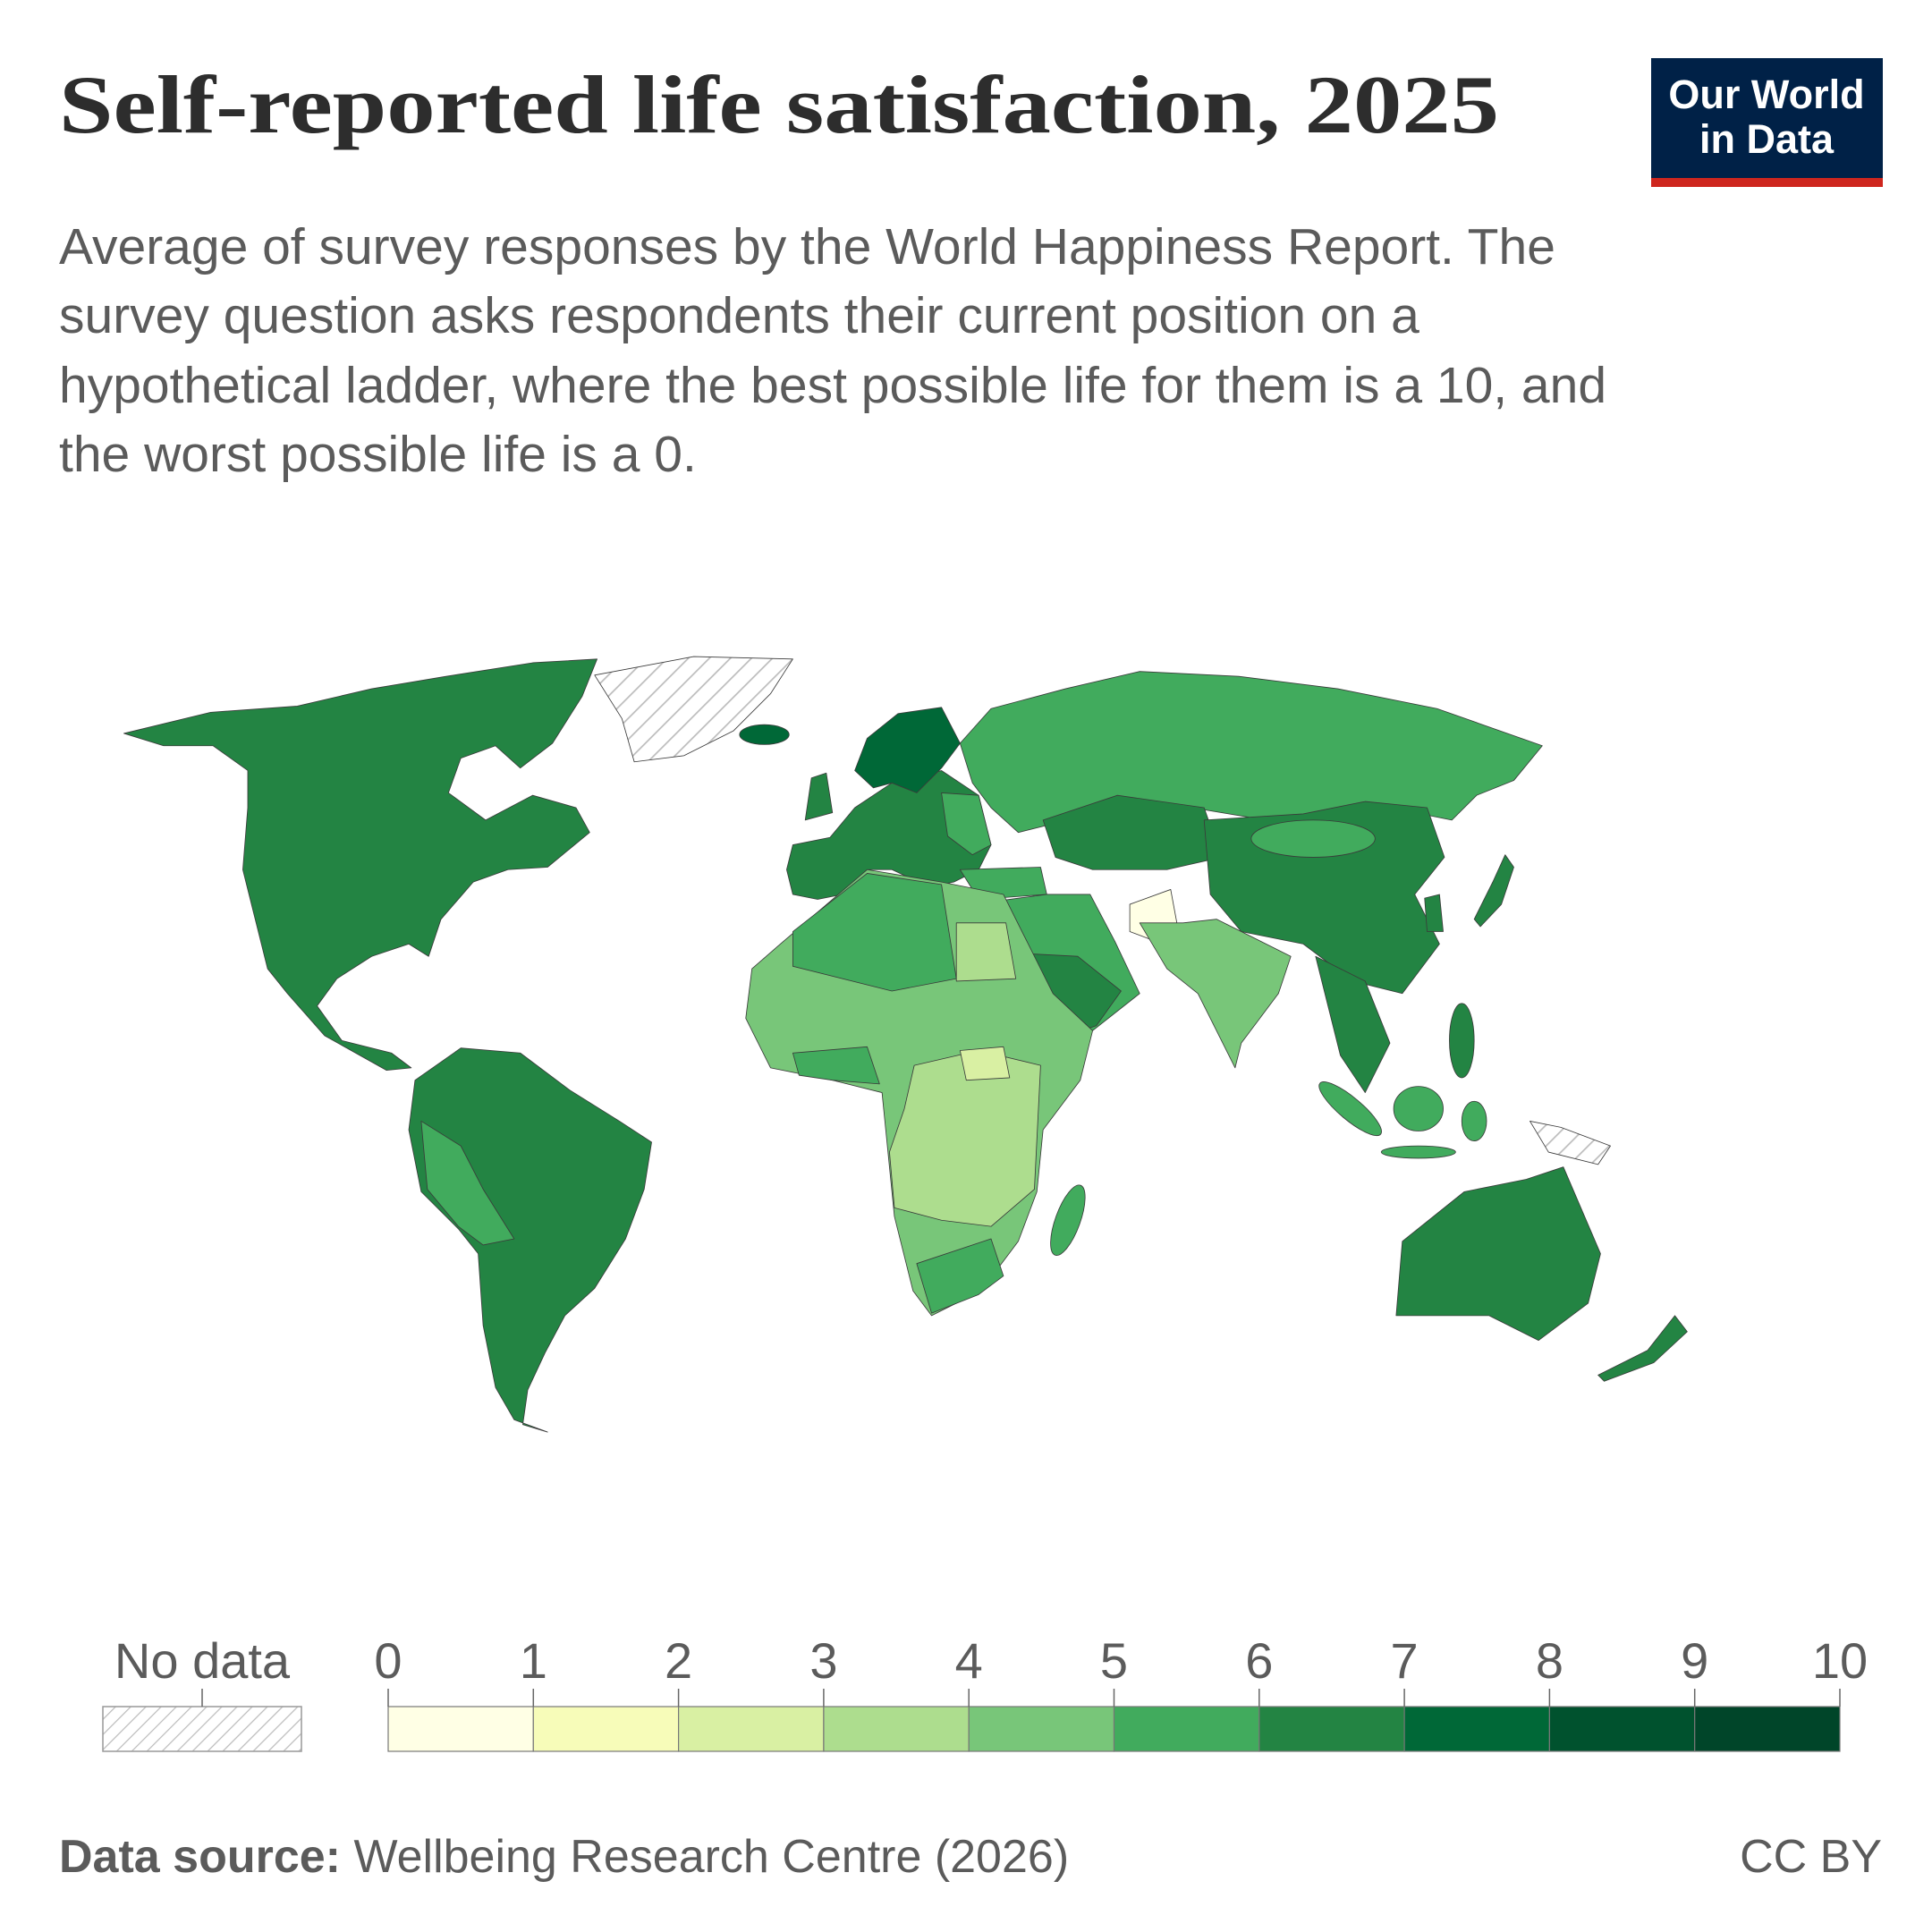 The image size is (1932, 1932). I want to click on logo: Our World in Data, so click(1767, 122).